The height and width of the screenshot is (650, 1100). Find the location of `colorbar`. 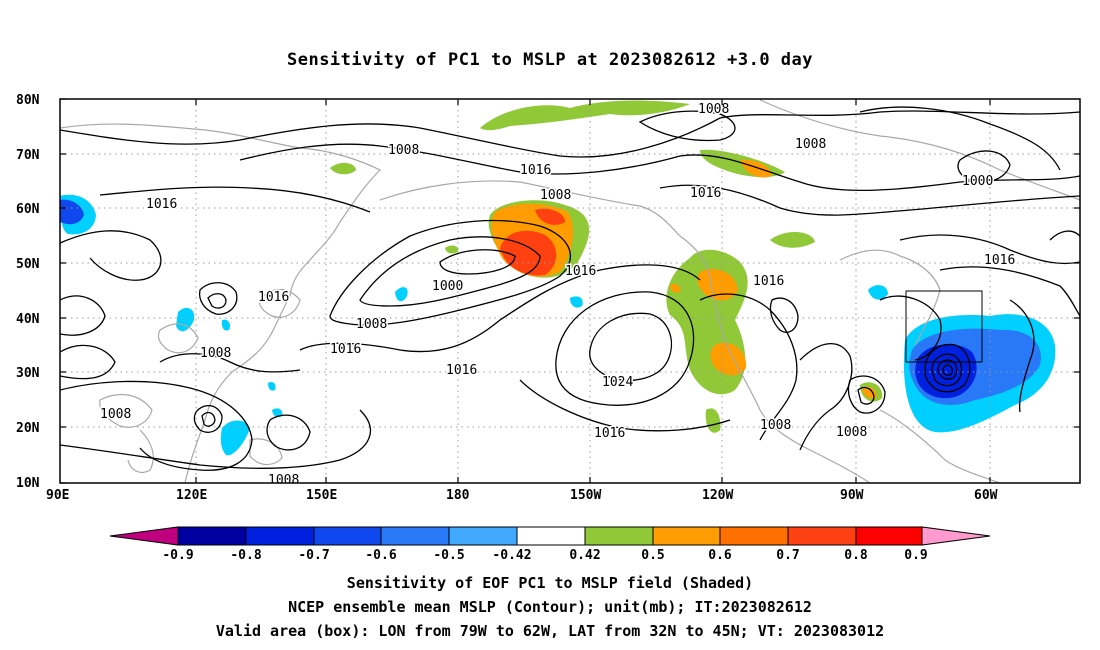

colorbar is located at coordinates (550, 536).